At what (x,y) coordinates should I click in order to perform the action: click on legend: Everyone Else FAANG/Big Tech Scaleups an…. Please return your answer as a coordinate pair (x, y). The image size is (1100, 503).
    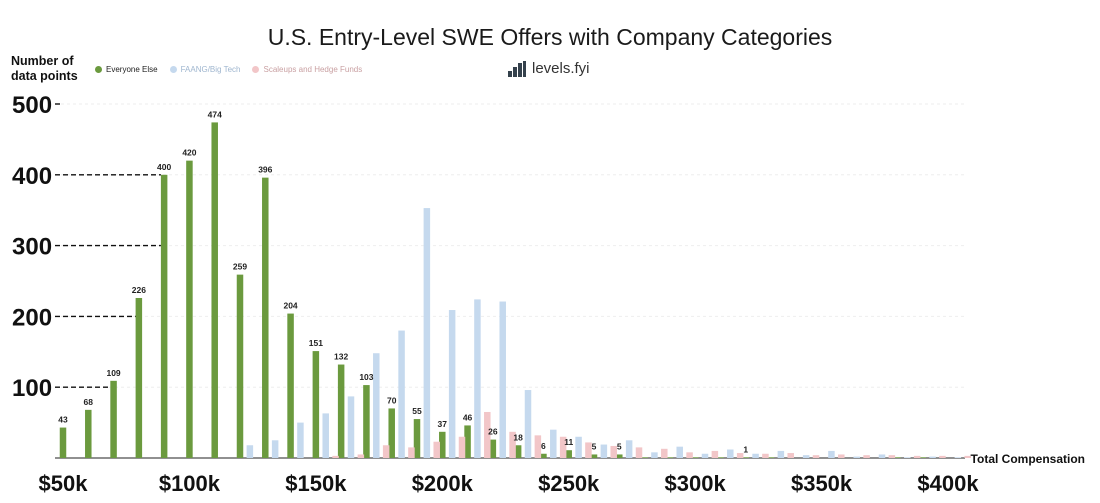
    Looking at the image, I should click on (228, 69).